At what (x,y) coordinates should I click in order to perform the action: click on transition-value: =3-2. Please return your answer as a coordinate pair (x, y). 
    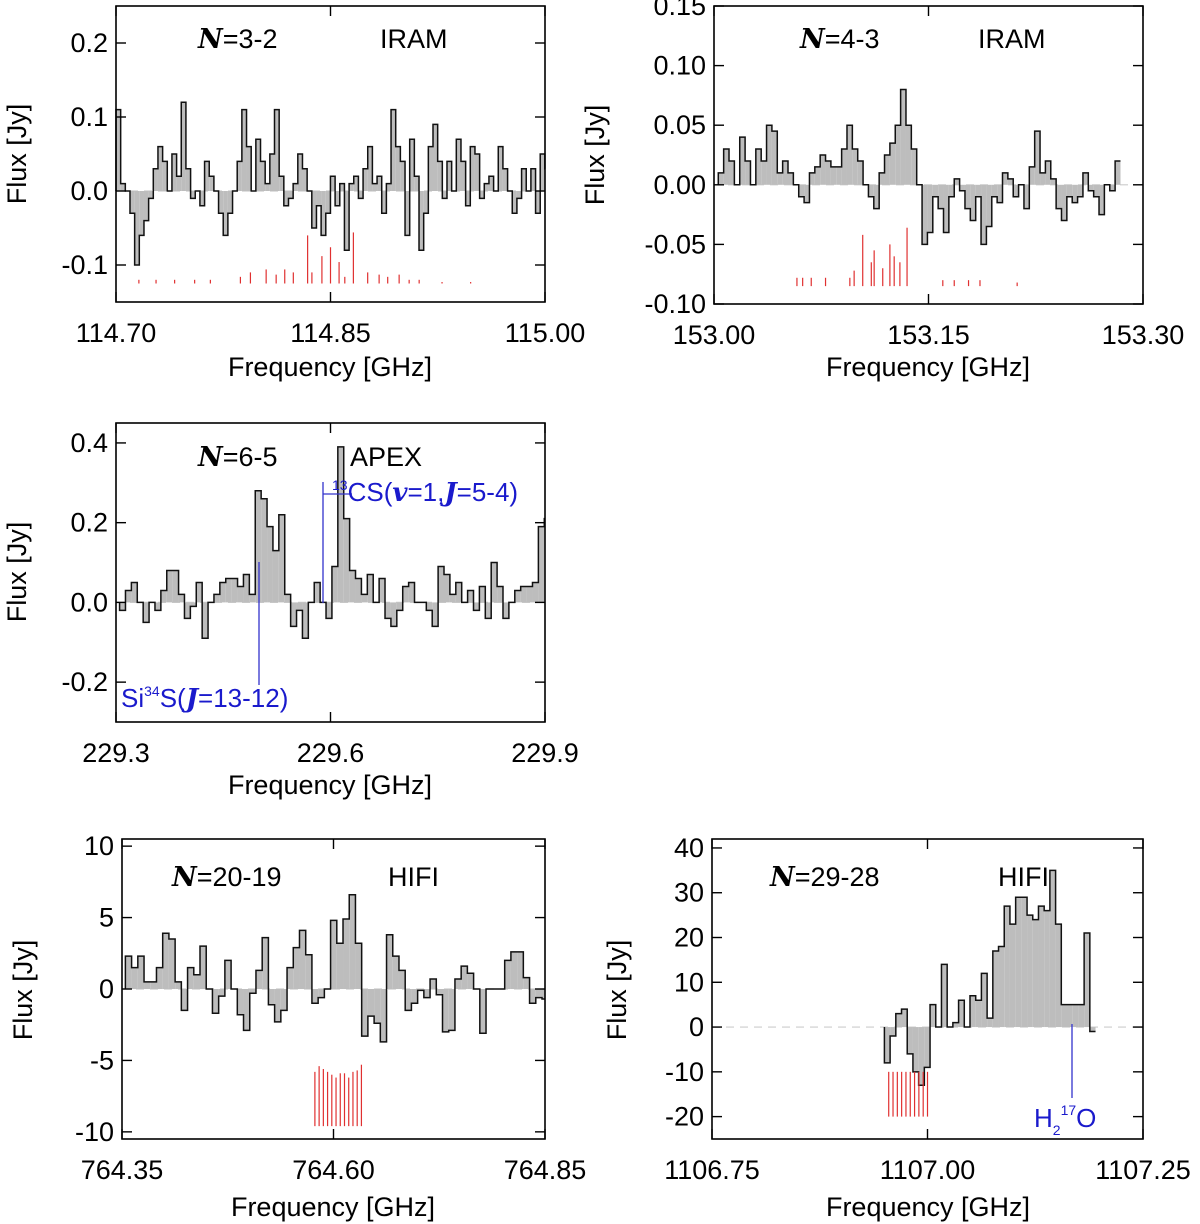
    Looking at the image, I should click on (250, 39).